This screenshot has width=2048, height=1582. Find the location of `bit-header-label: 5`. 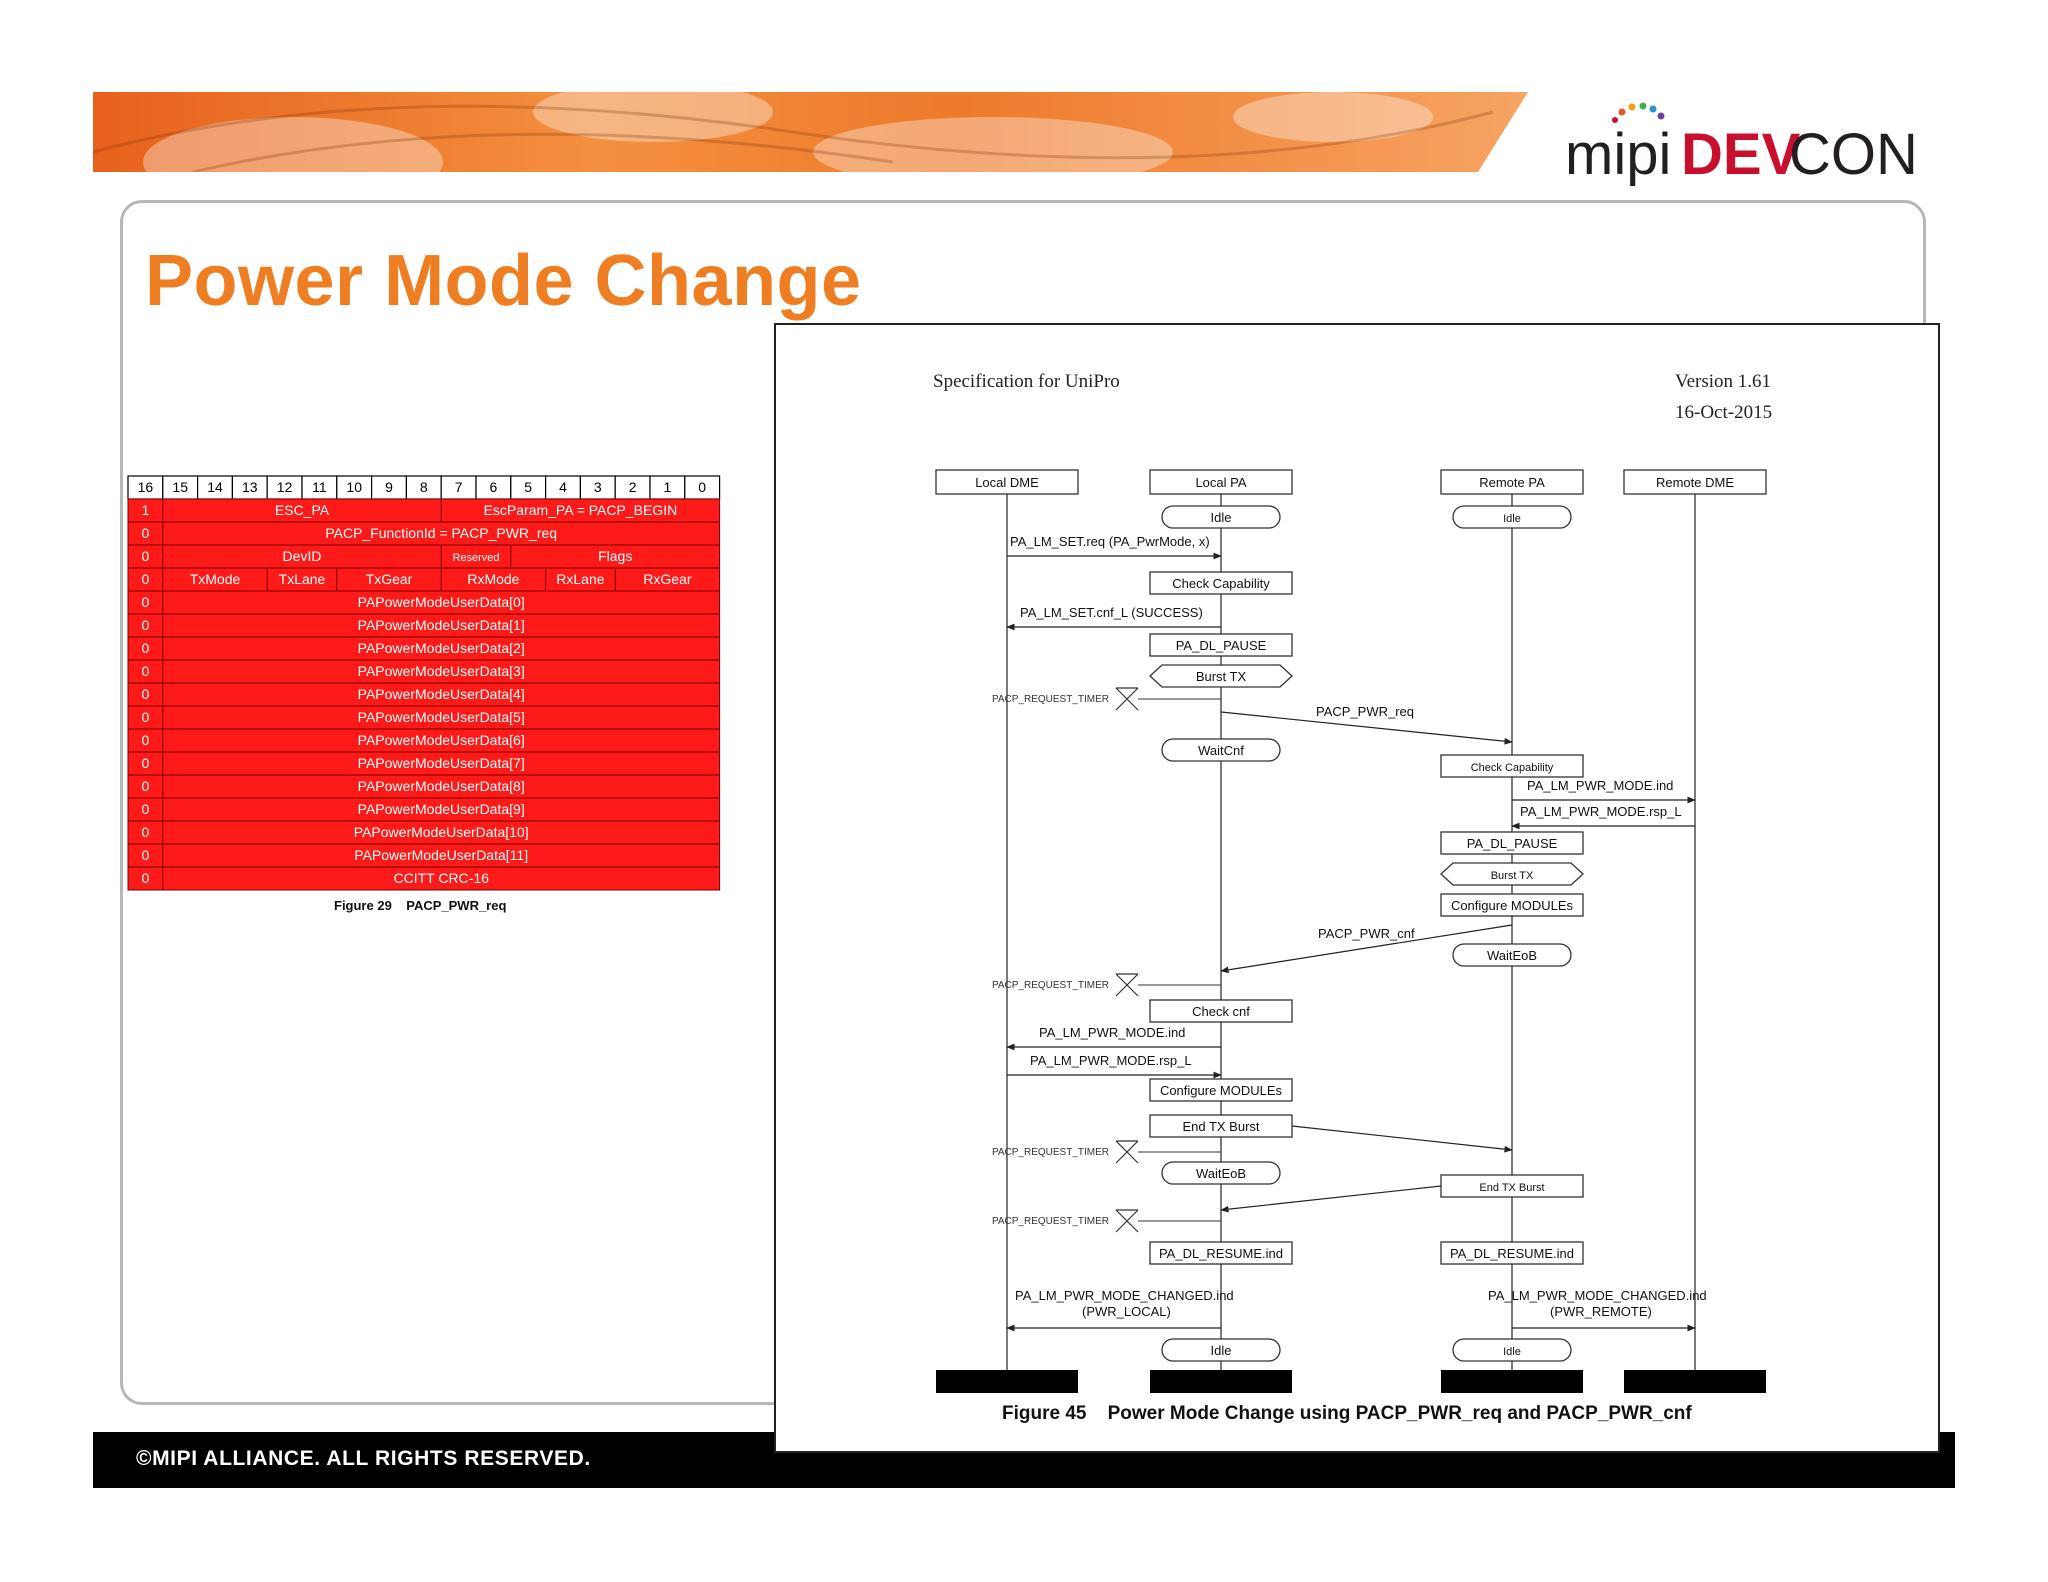

bit-header-label: 5 is located at coordinates (528, 487).